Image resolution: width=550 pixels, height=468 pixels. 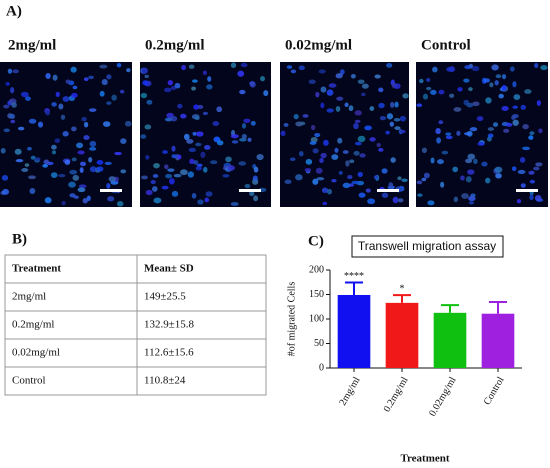 What do you see at coordinates (402, 288) in the screenshot?
I see `significance: *` at bounding box center [402, 288].